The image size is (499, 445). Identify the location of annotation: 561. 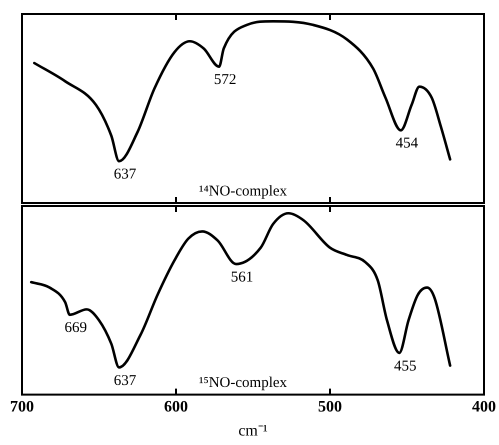
(242, 277).